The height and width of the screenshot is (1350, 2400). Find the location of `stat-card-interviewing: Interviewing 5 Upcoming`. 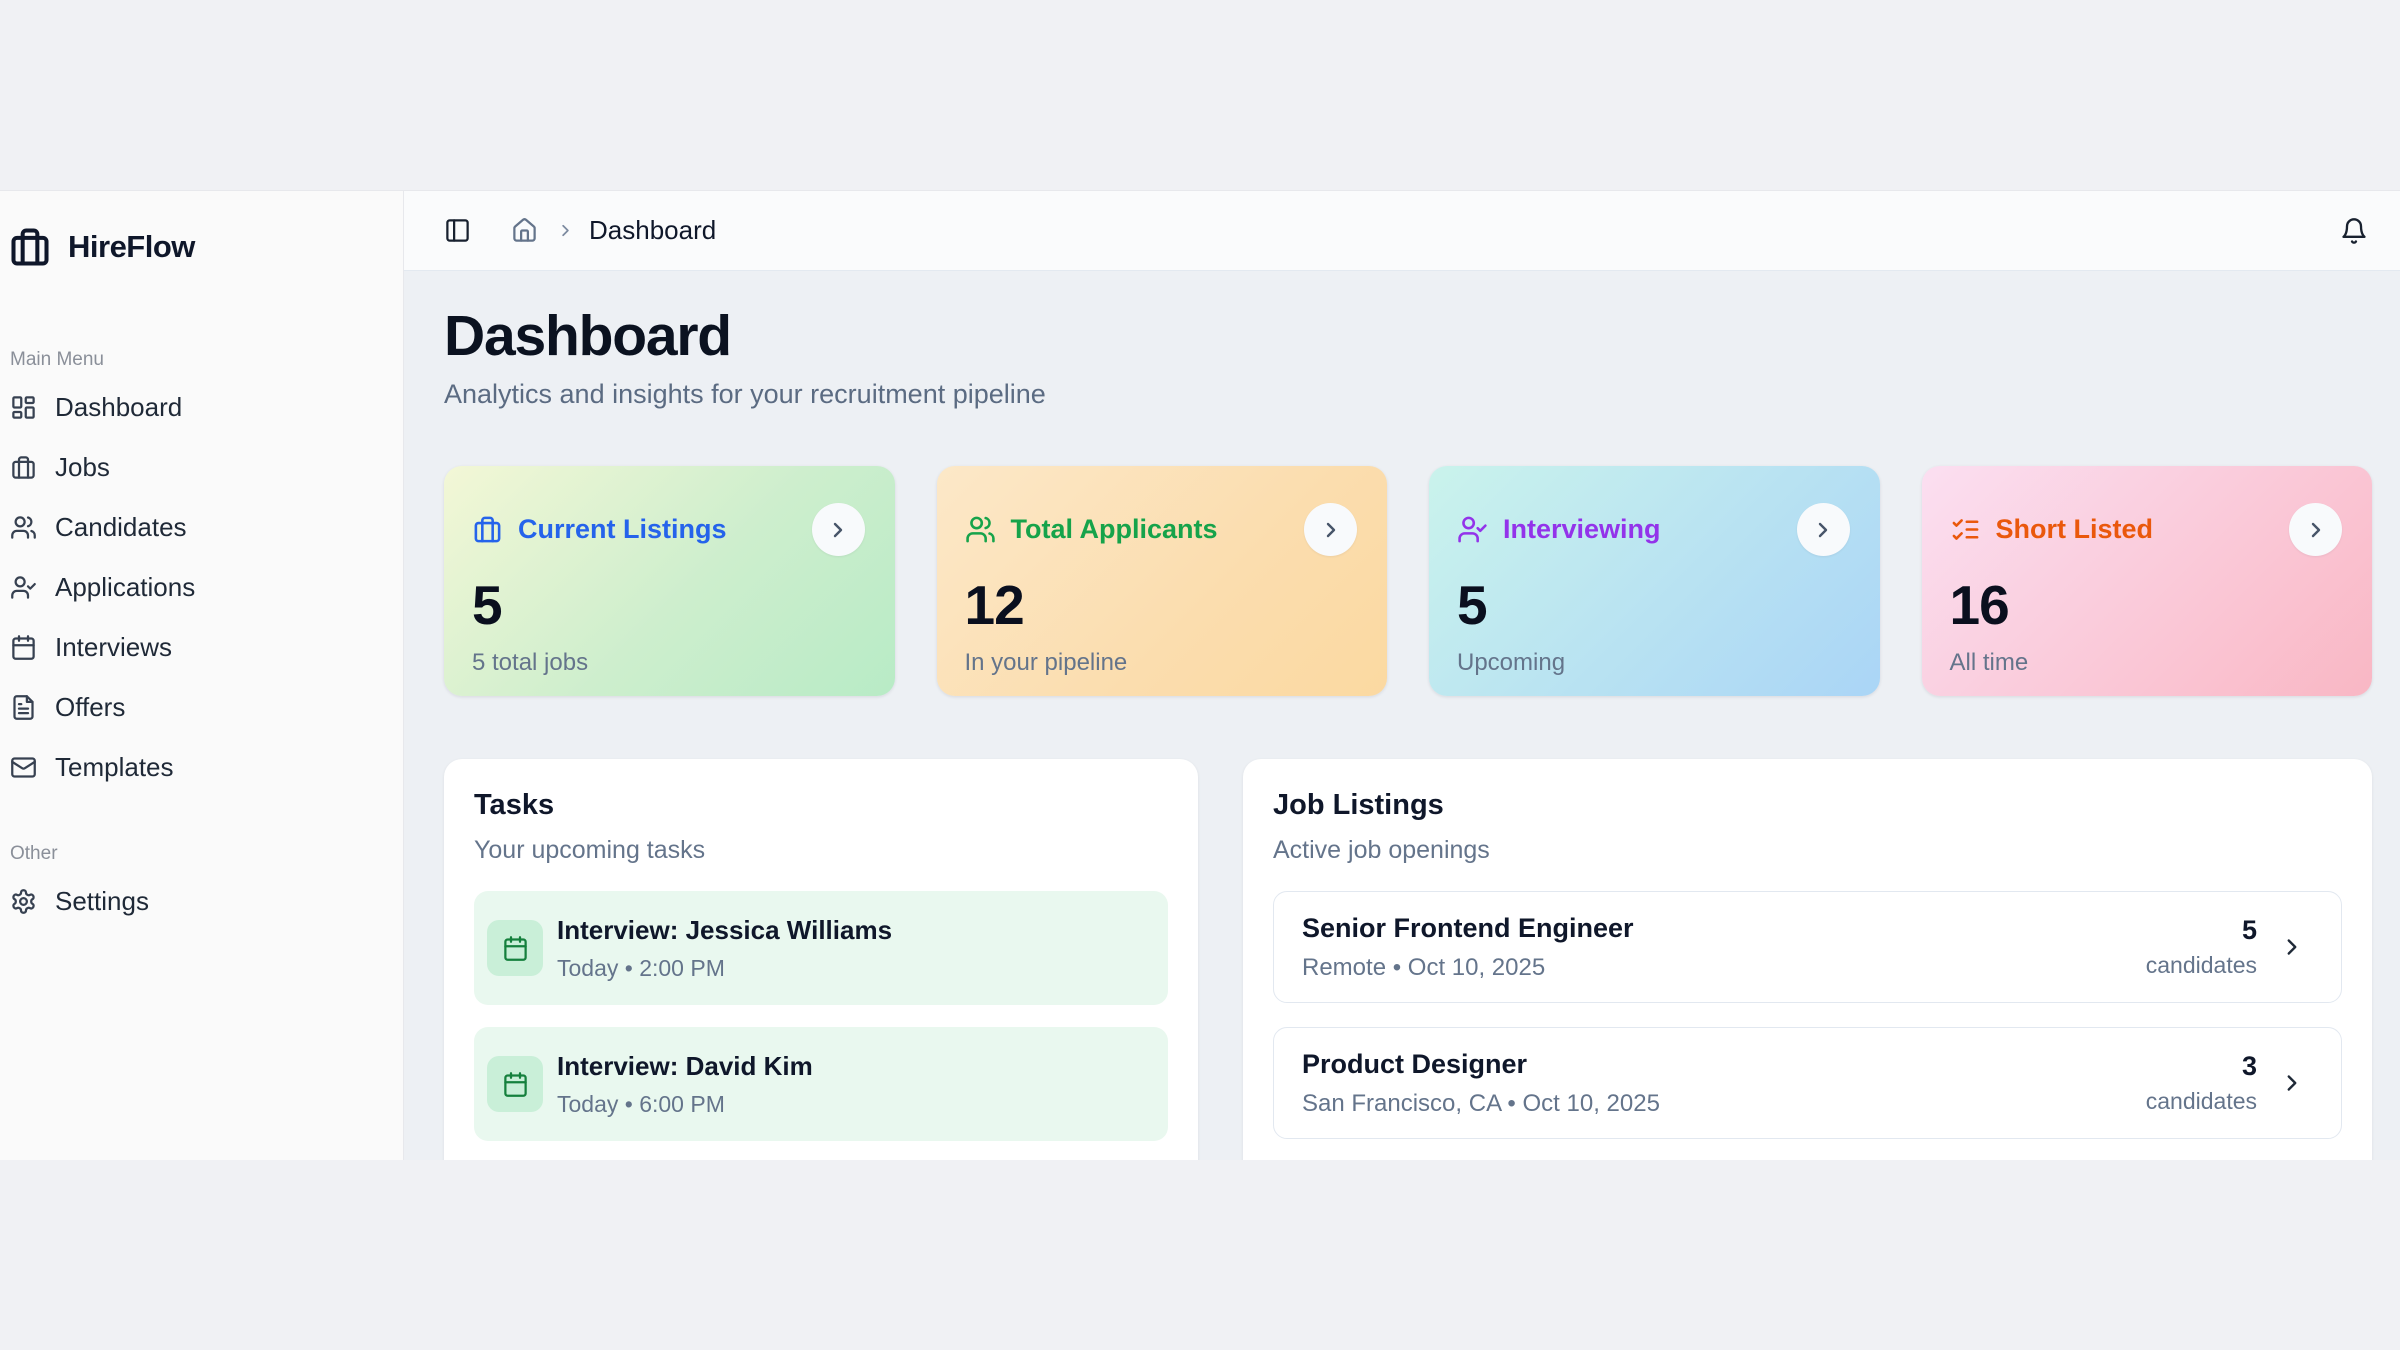

stat-card-interviewing: Interviewing 5 Upcoming is located at coordinates (1654, 581).